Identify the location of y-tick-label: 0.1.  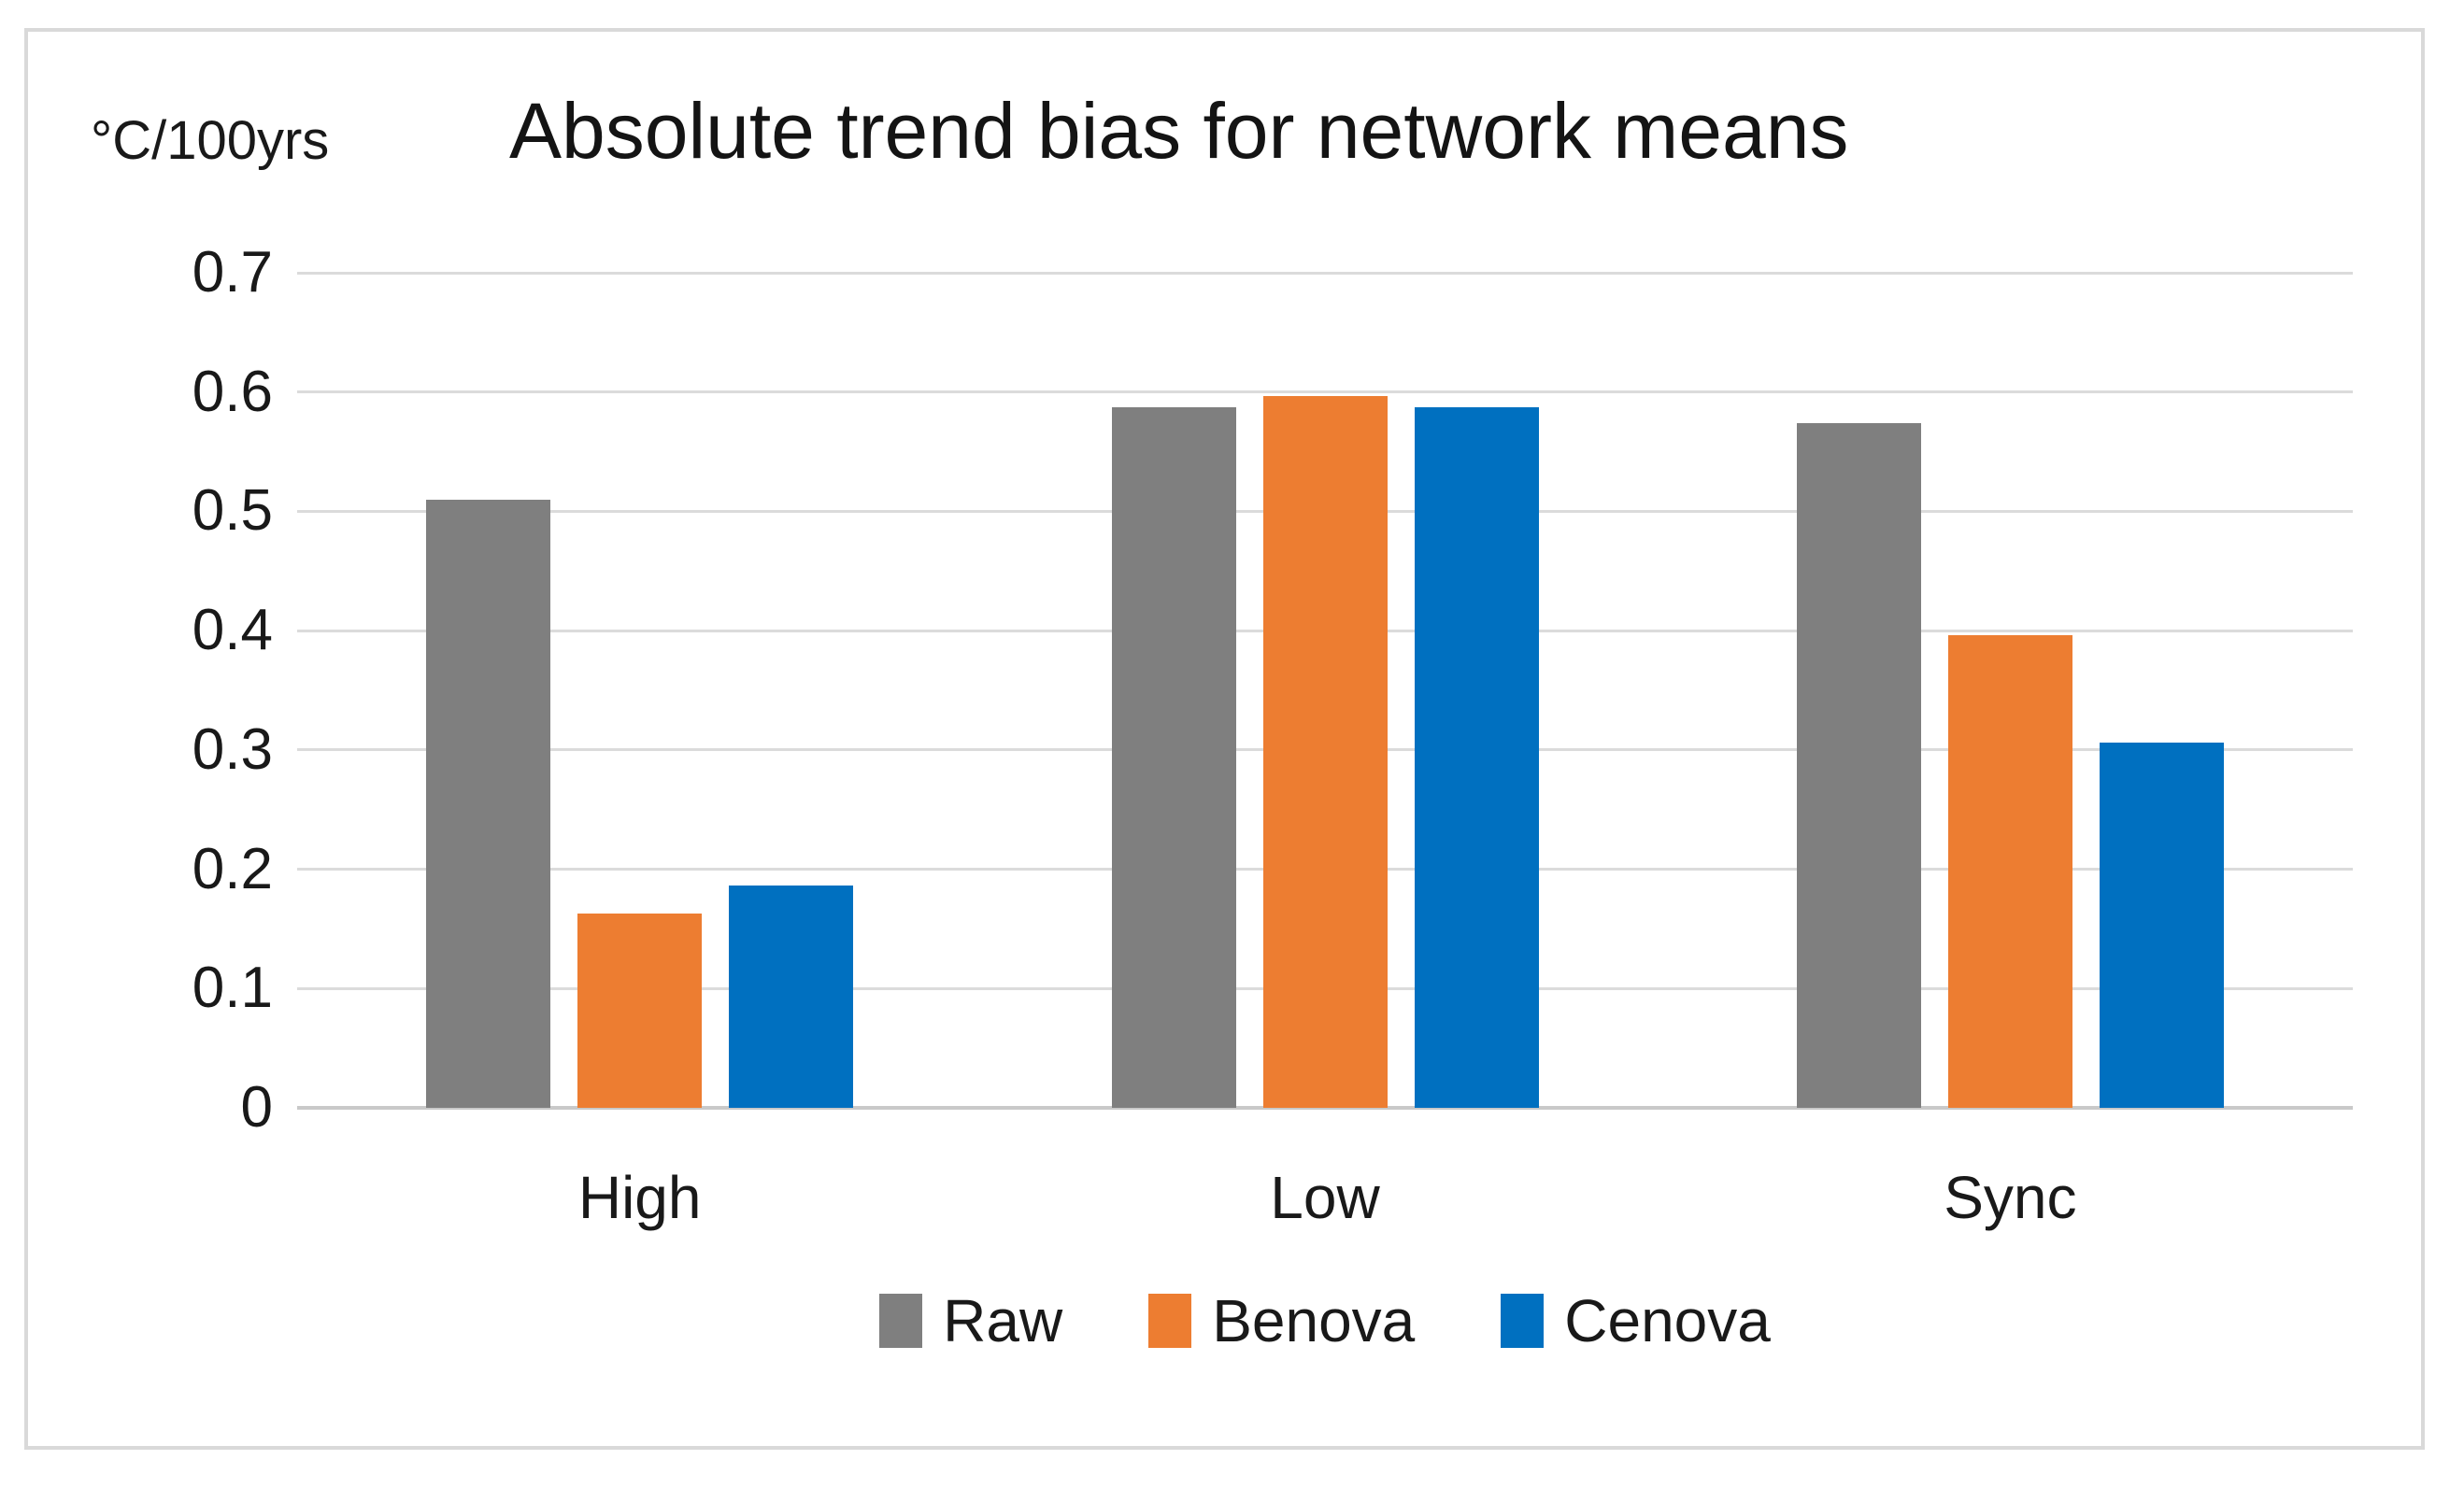
(232, 988).